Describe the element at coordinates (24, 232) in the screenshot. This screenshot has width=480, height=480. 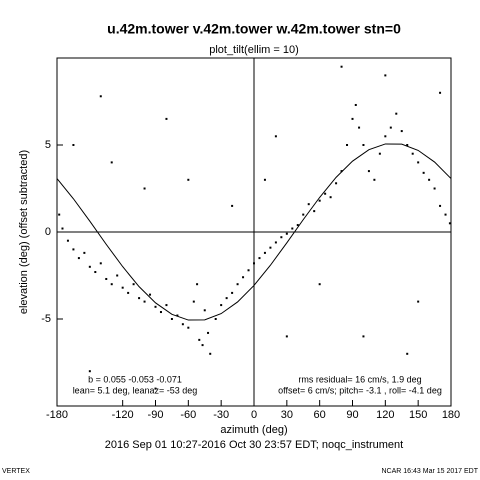
I see `y-axis-label: elevation (deg) (offset subtracted)` at that location.